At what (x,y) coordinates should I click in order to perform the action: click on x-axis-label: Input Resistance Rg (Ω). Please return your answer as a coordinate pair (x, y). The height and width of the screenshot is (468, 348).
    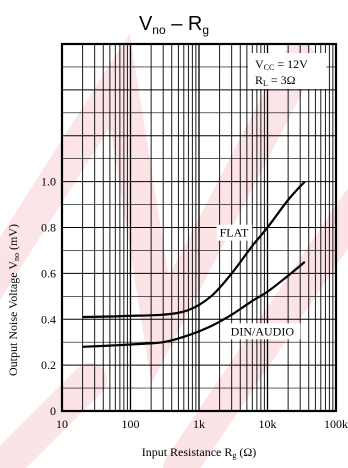
    Looking at the image, I should click on (199, 452).